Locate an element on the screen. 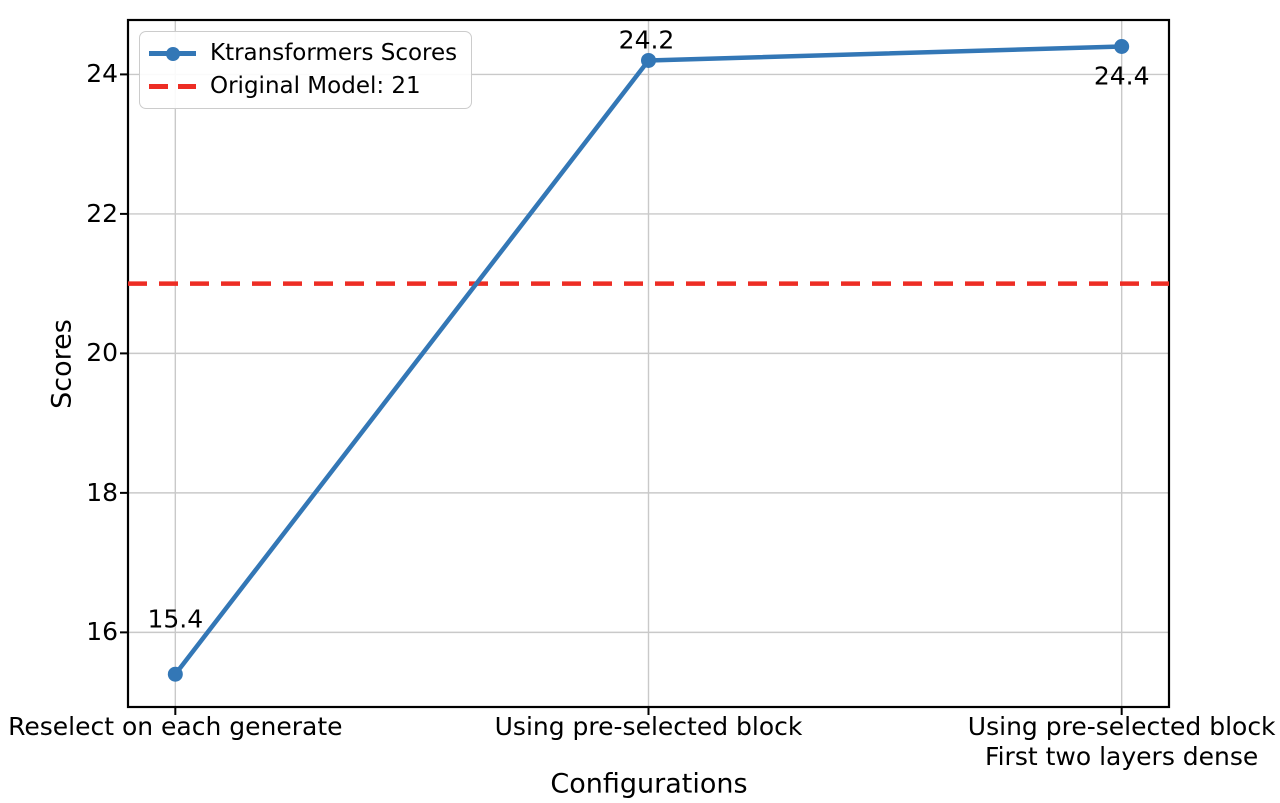 Image resolution: width=1280 pixels, height=803 pixels. legend-marker-dot is located at coordinates (172, 53).